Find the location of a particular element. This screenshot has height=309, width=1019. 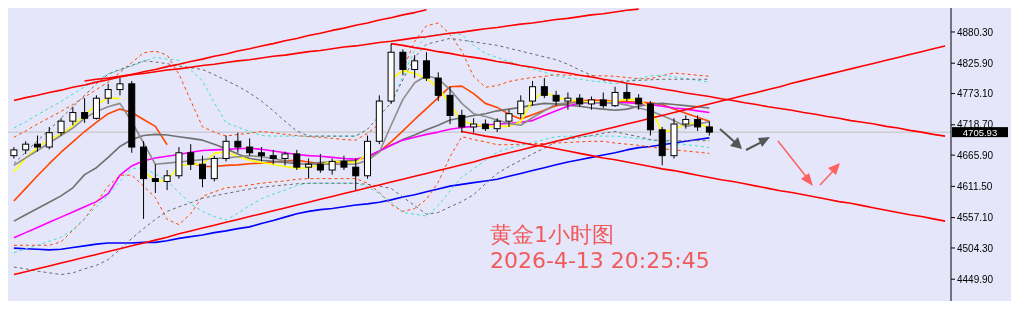

y-tick-label: 4880.30 is located at coordinates (975, 32).